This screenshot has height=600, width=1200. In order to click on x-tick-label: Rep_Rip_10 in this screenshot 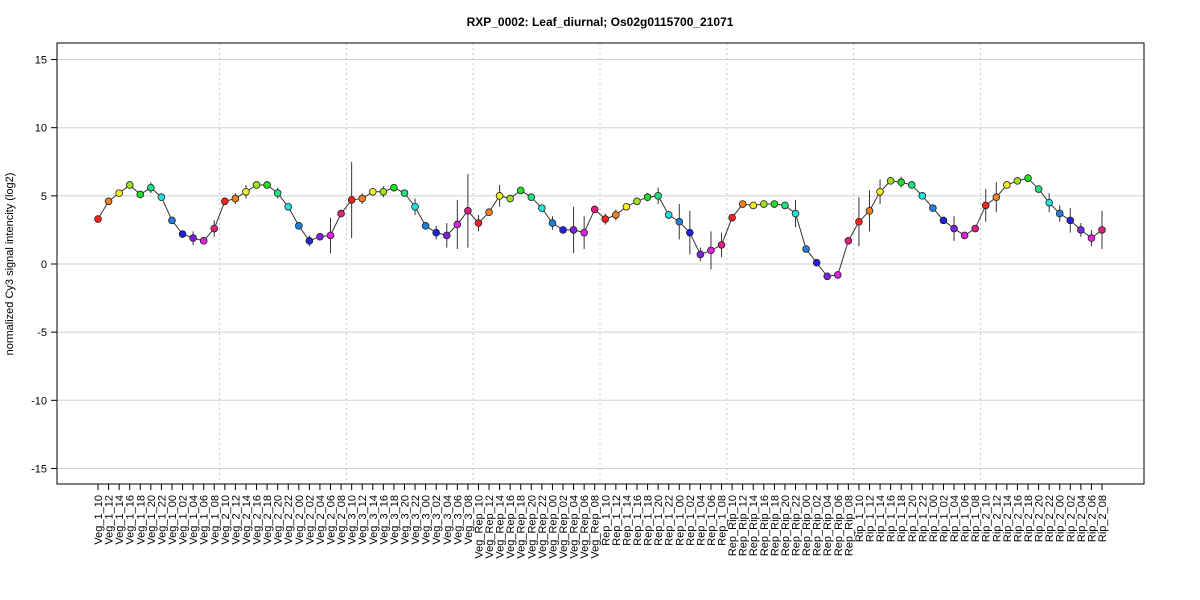, I will do `click(733, 525)`.